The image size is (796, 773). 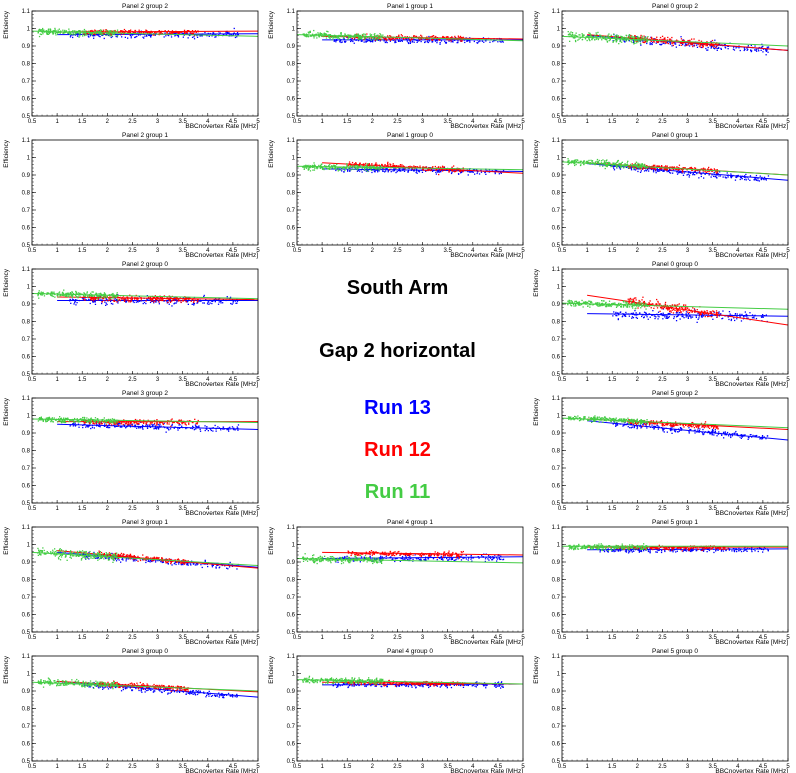 I want to click on chart-data-group, so click(x=675, y=310).